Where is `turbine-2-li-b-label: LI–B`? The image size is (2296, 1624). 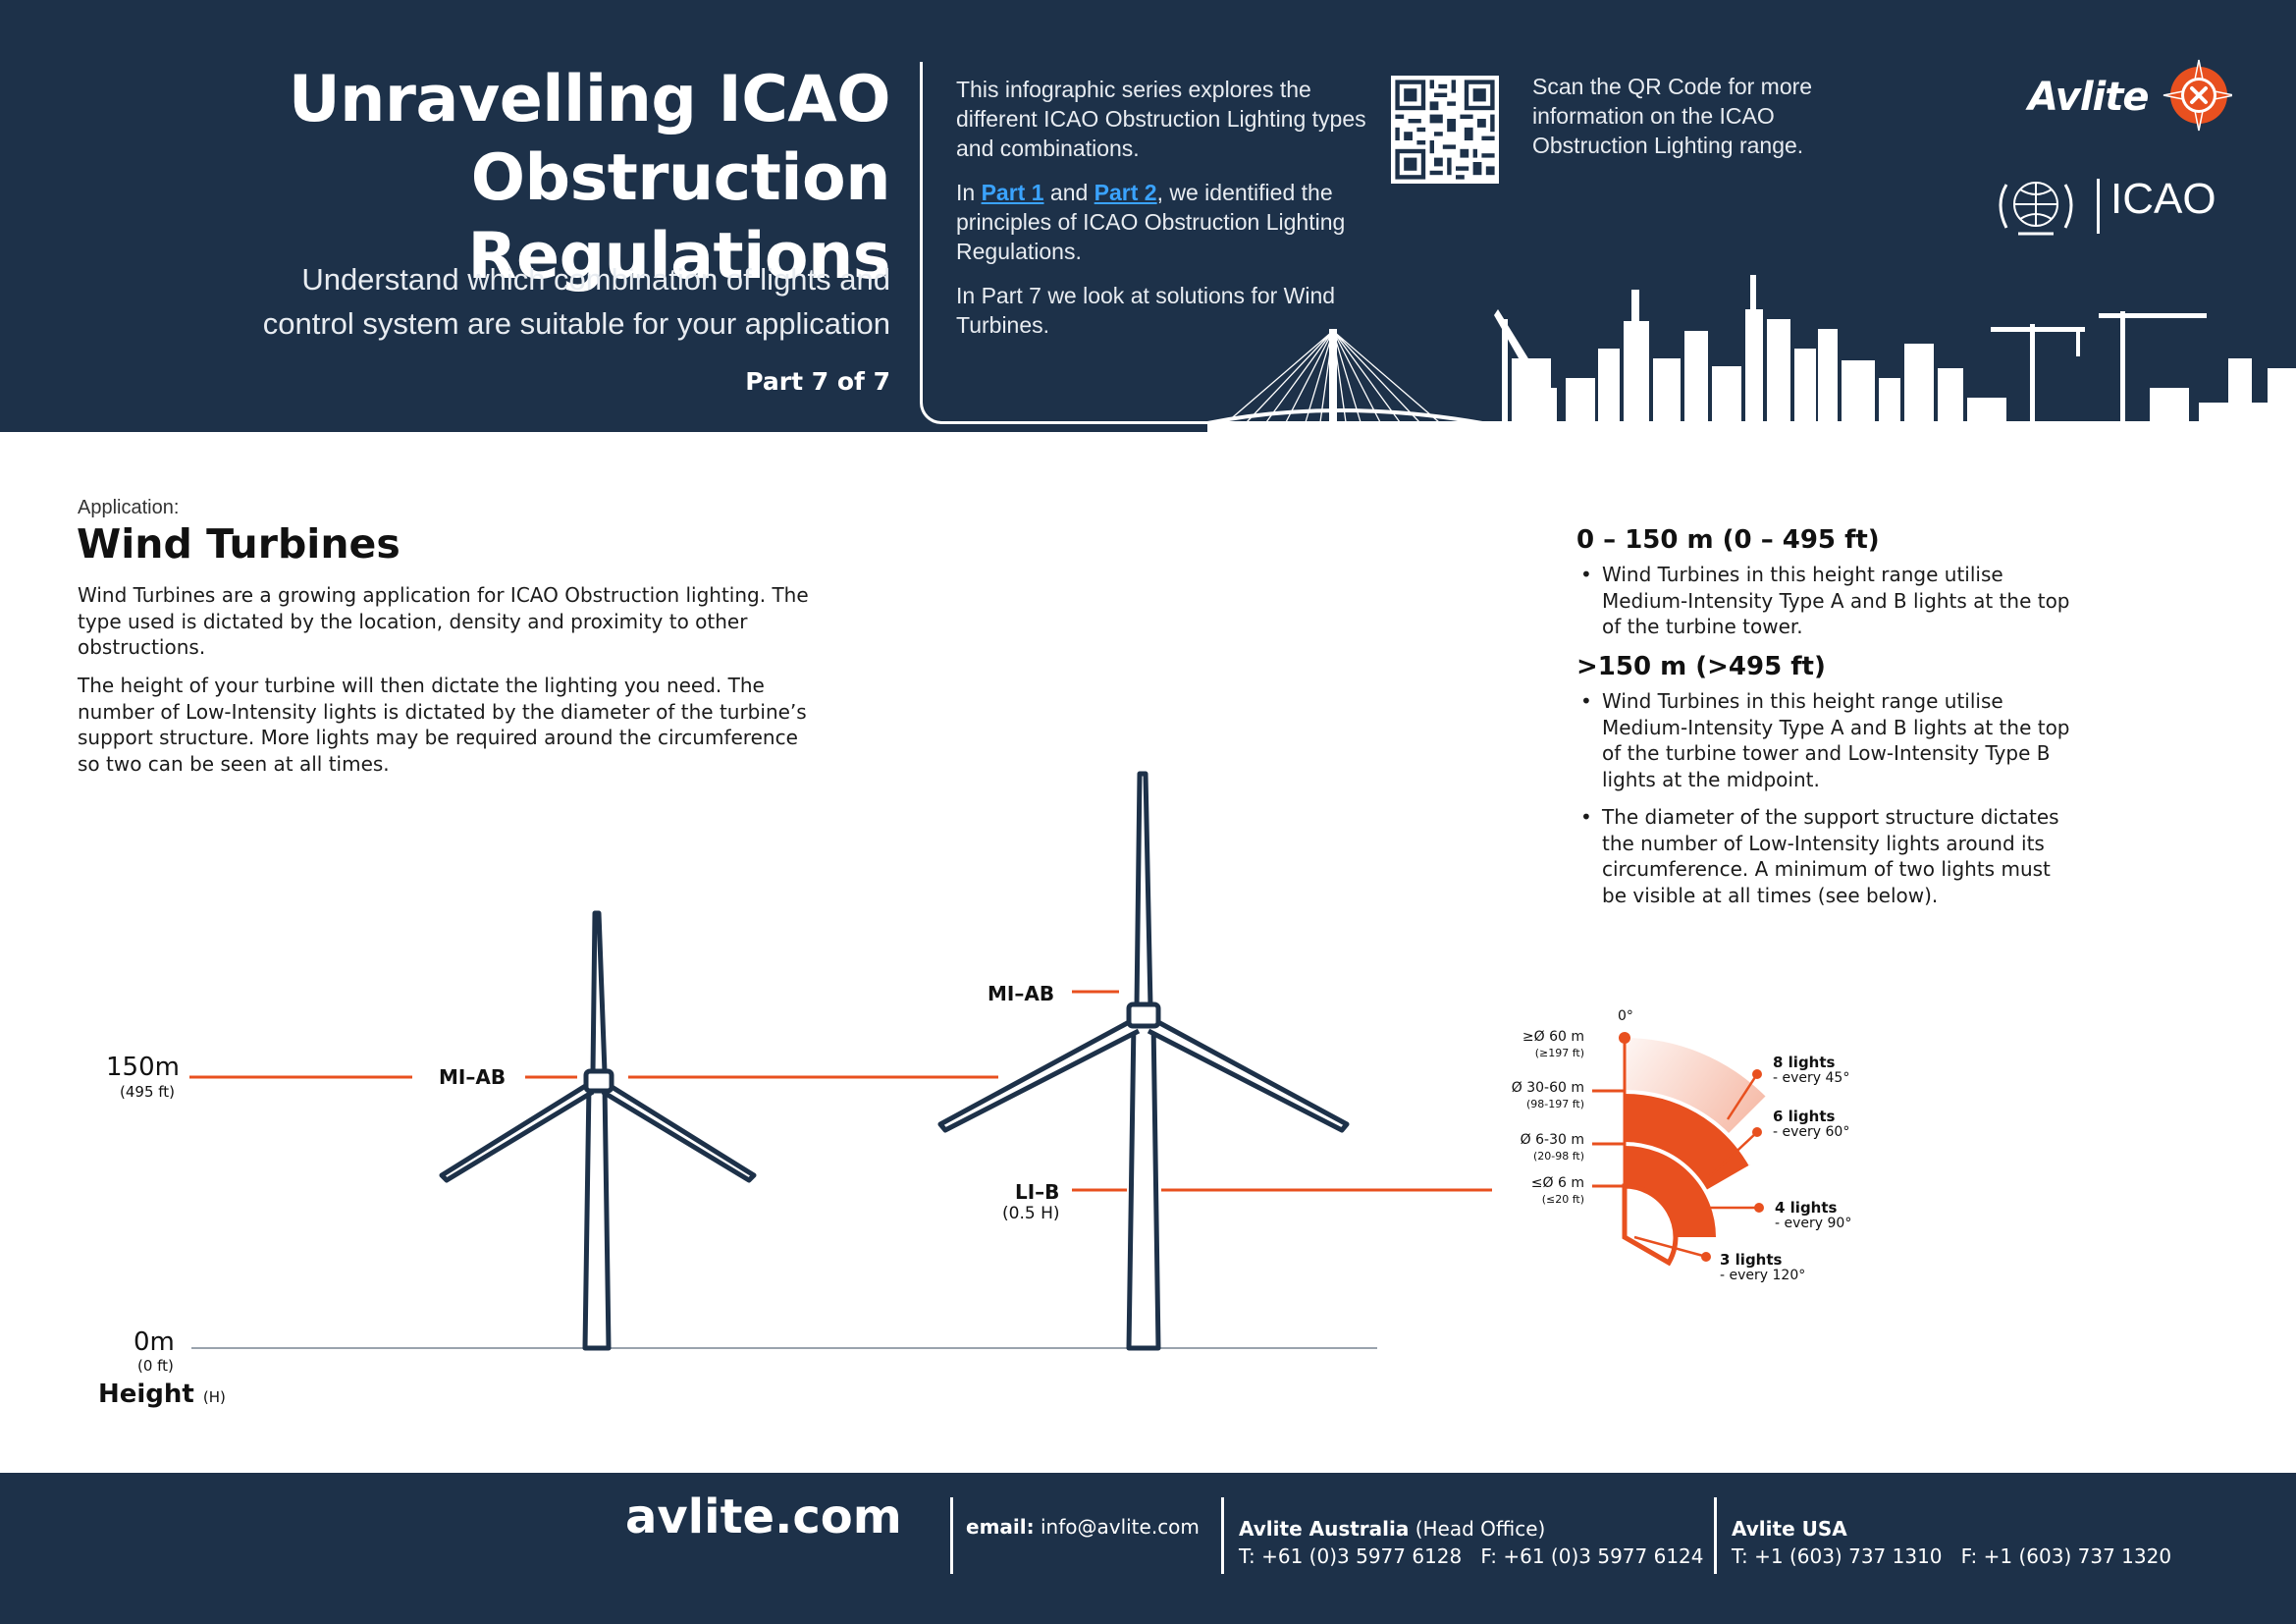 turbine-2-li-b-label: LI–B is located at coordinates (1038, 1192).